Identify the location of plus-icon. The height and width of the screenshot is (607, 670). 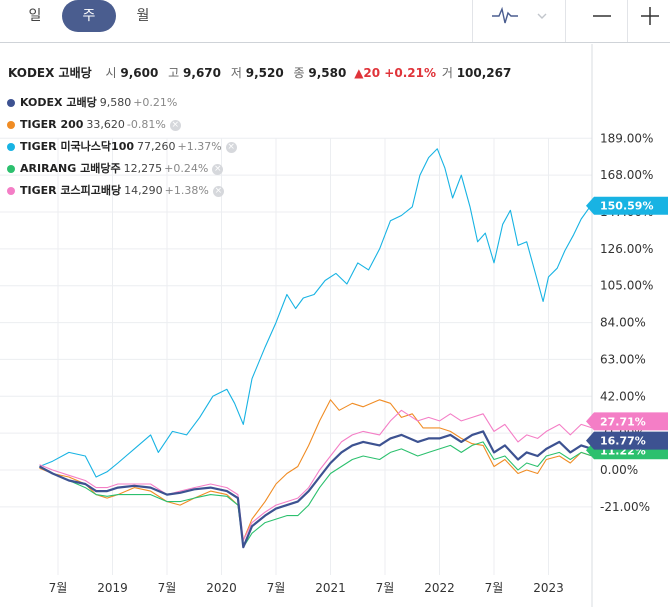
(650, 16).